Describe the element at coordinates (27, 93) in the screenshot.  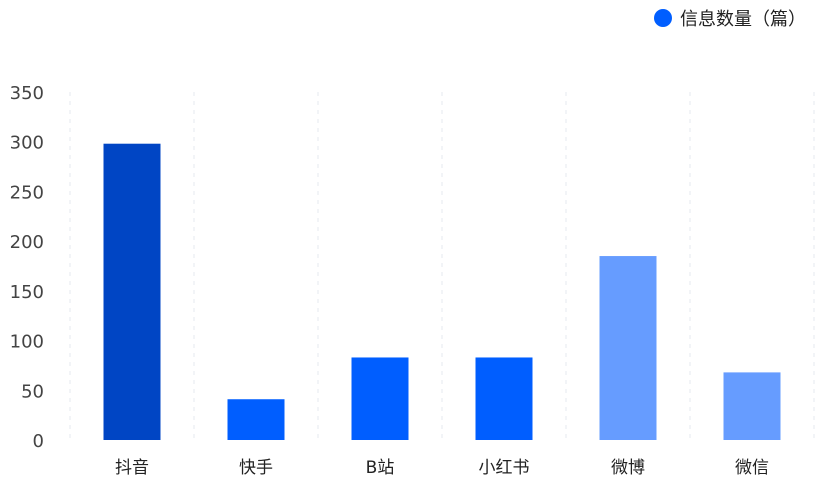
I see `y-tick-label: 350` at that location.